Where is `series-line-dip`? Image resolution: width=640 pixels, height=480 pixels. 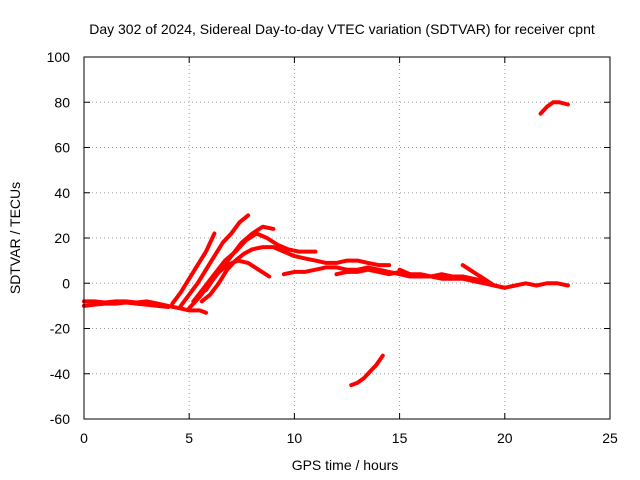 series-line-dip is located at coordinates (367, 370).